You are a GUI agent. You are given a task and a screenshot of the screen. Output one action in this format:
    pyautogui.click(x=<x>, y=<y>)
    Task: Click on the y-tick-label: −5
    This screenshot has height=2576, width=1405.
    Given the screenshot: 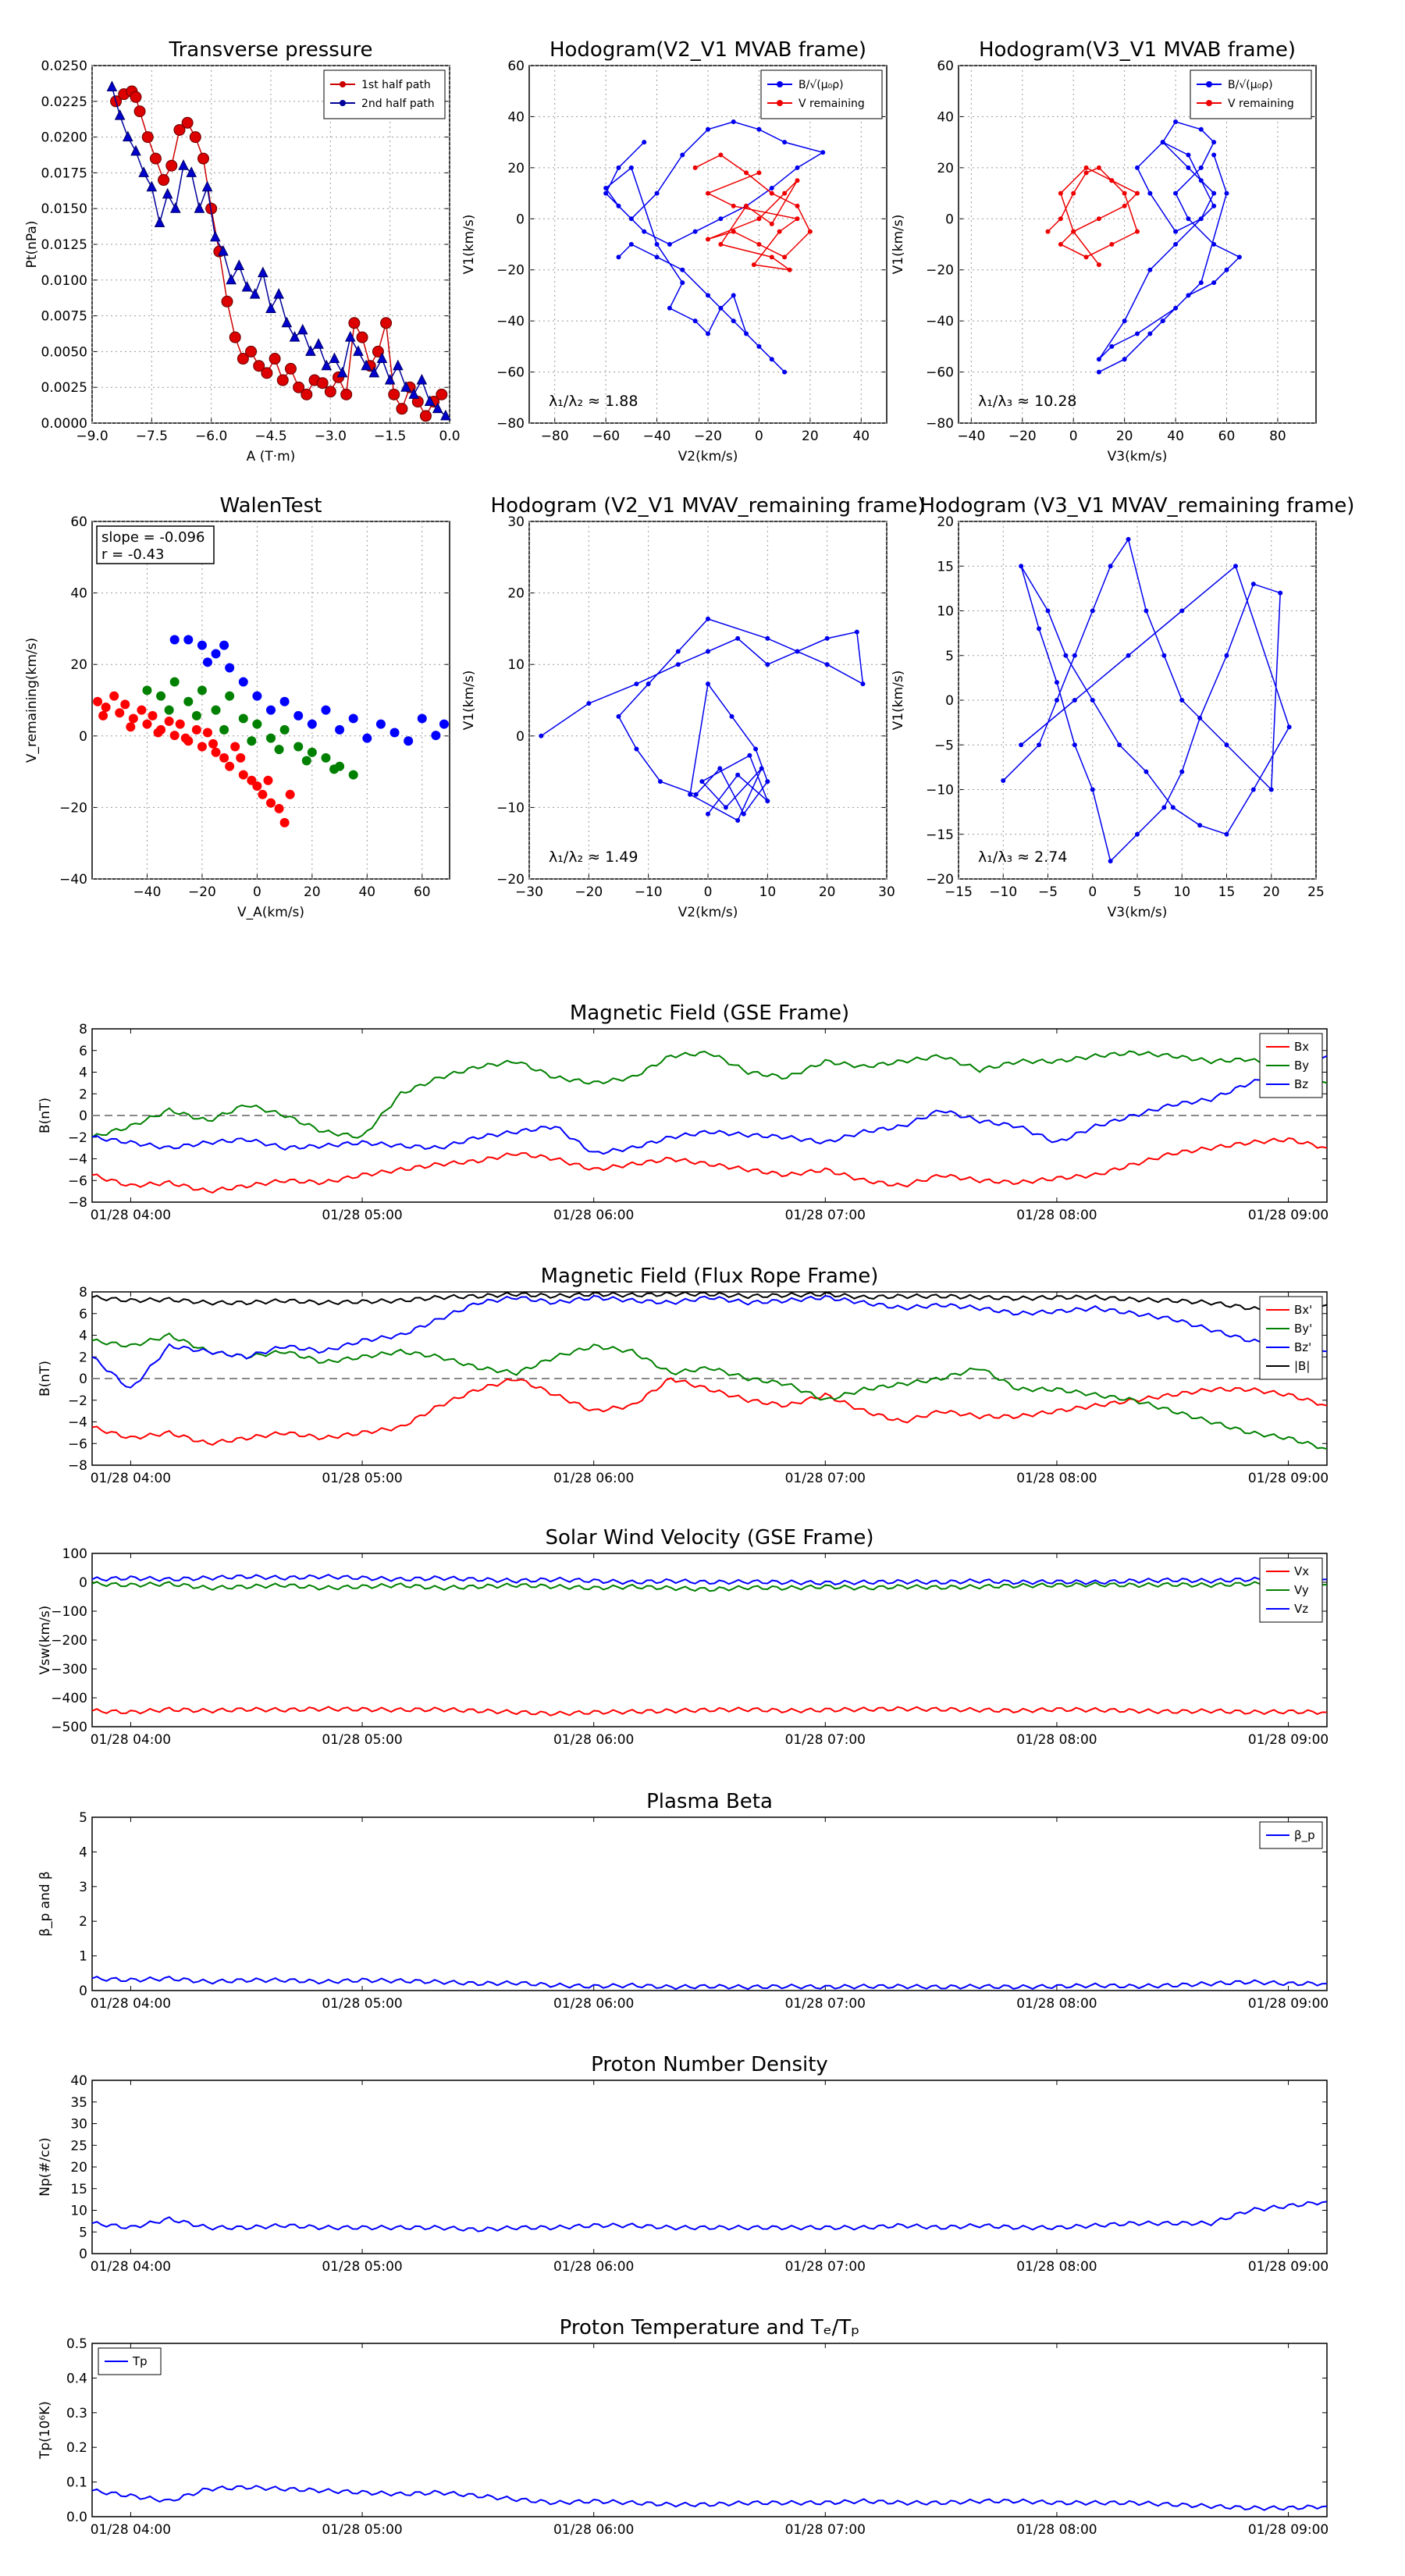 What is the action you would take?
    pyautogui.click(x=944, y=745)
    